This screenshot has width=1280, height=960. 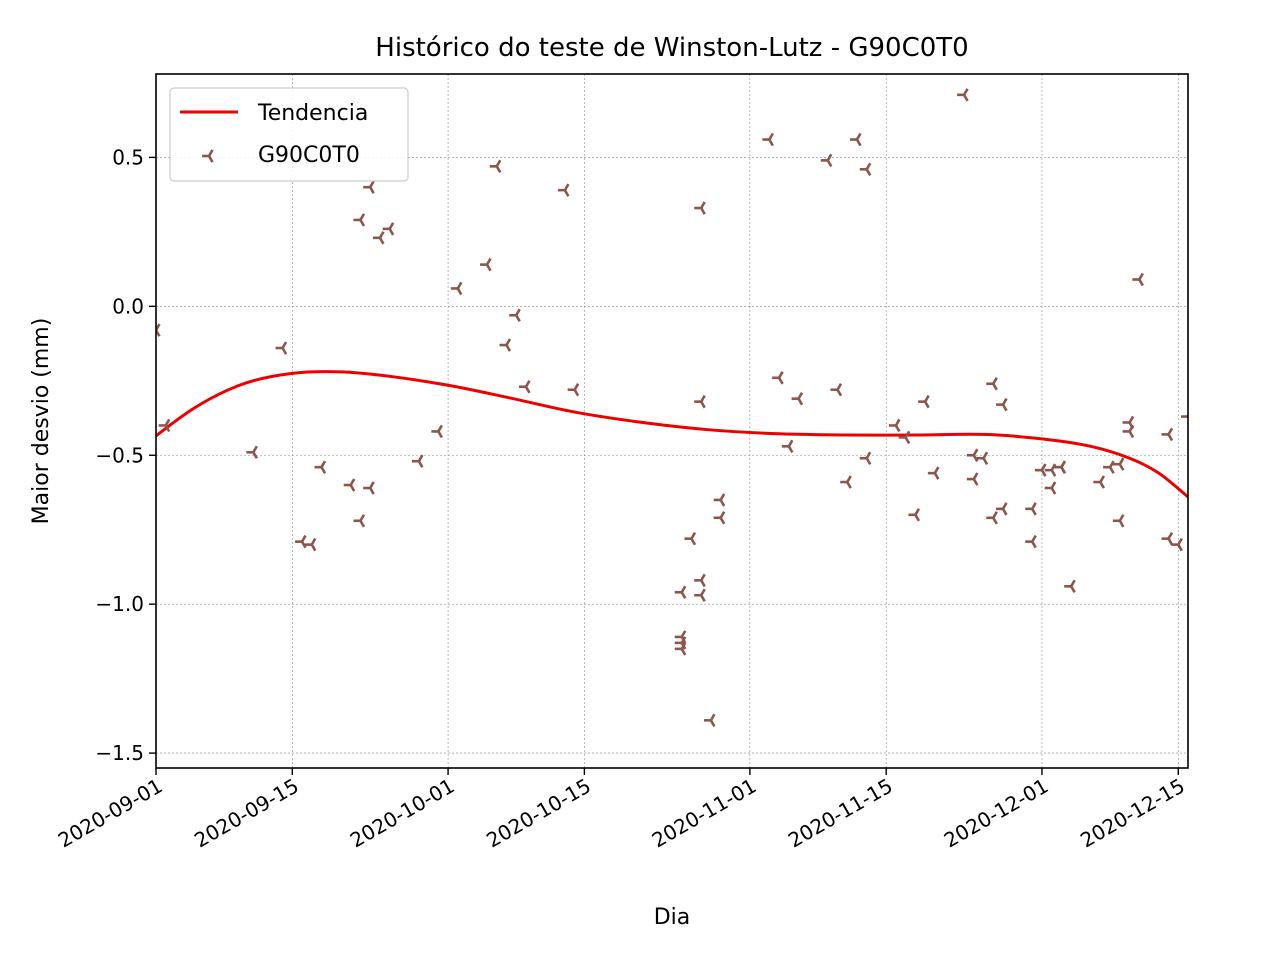 I want to click on x-tick-label: 2020-12-01, so click(x=996, y=813).